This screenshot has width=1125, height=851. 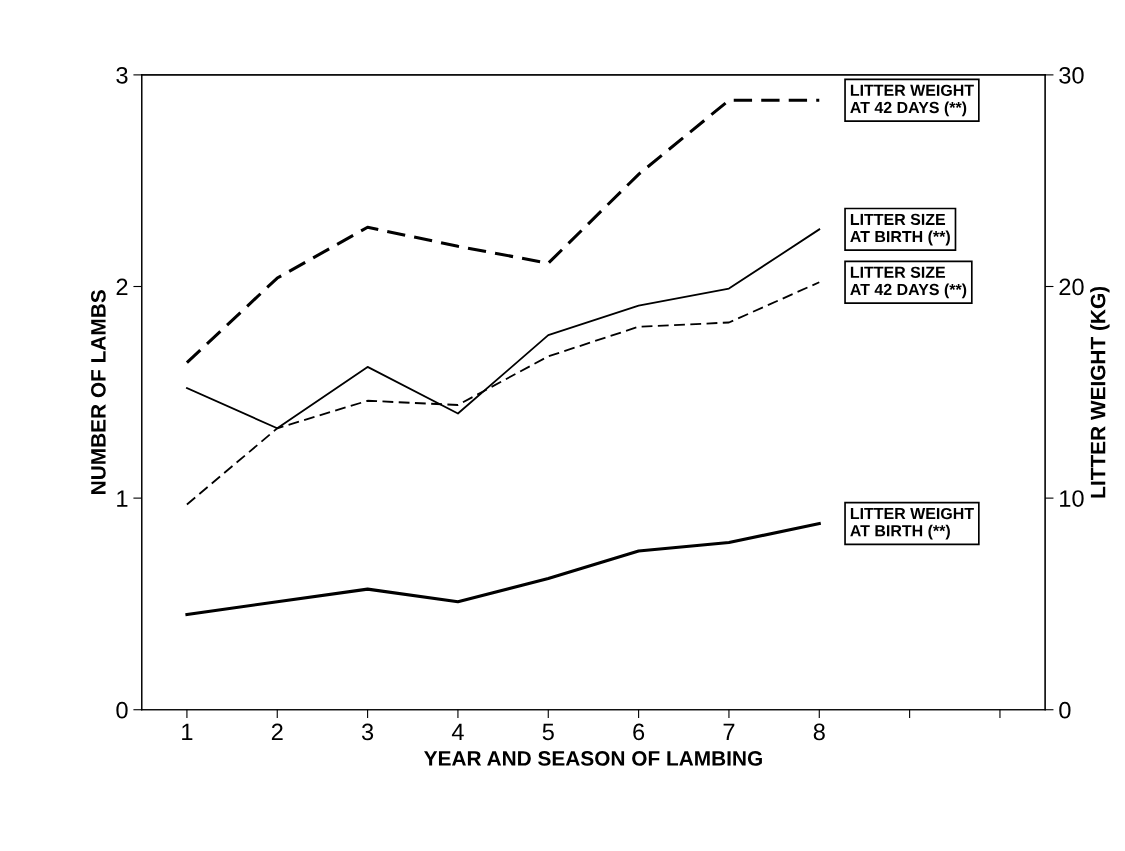 I want to click on series-label: LITTER WEIGHT AT 42 DAYS (**), so click(x=912, y=100).